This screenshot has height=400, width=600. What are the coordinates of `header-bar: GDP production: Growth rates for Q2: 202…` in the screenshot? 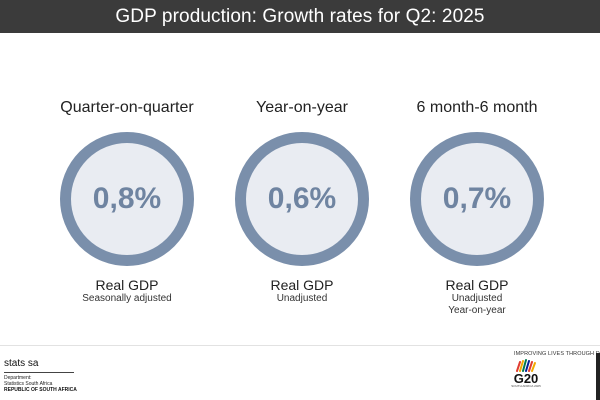 It's located at (300, 16).